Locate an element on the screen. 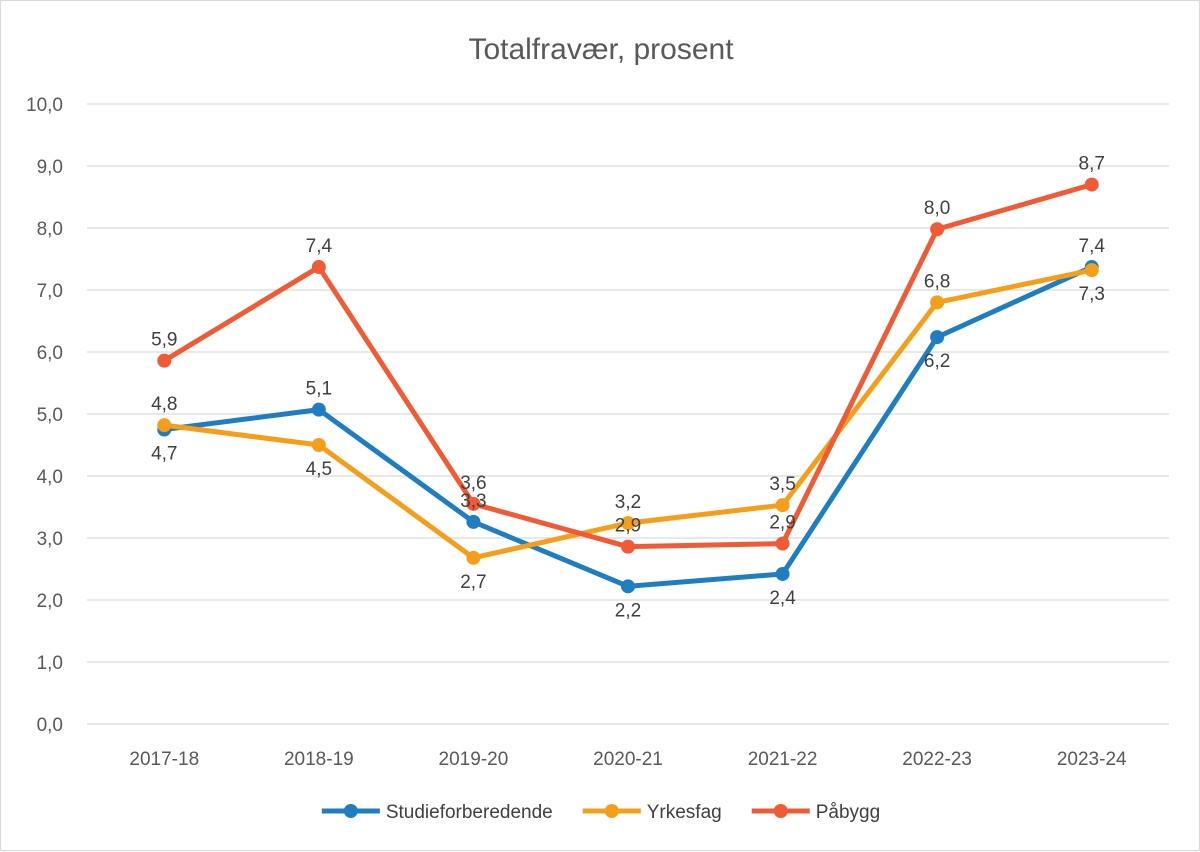  data-label: 3,6 is located at coordinates (473, 483).